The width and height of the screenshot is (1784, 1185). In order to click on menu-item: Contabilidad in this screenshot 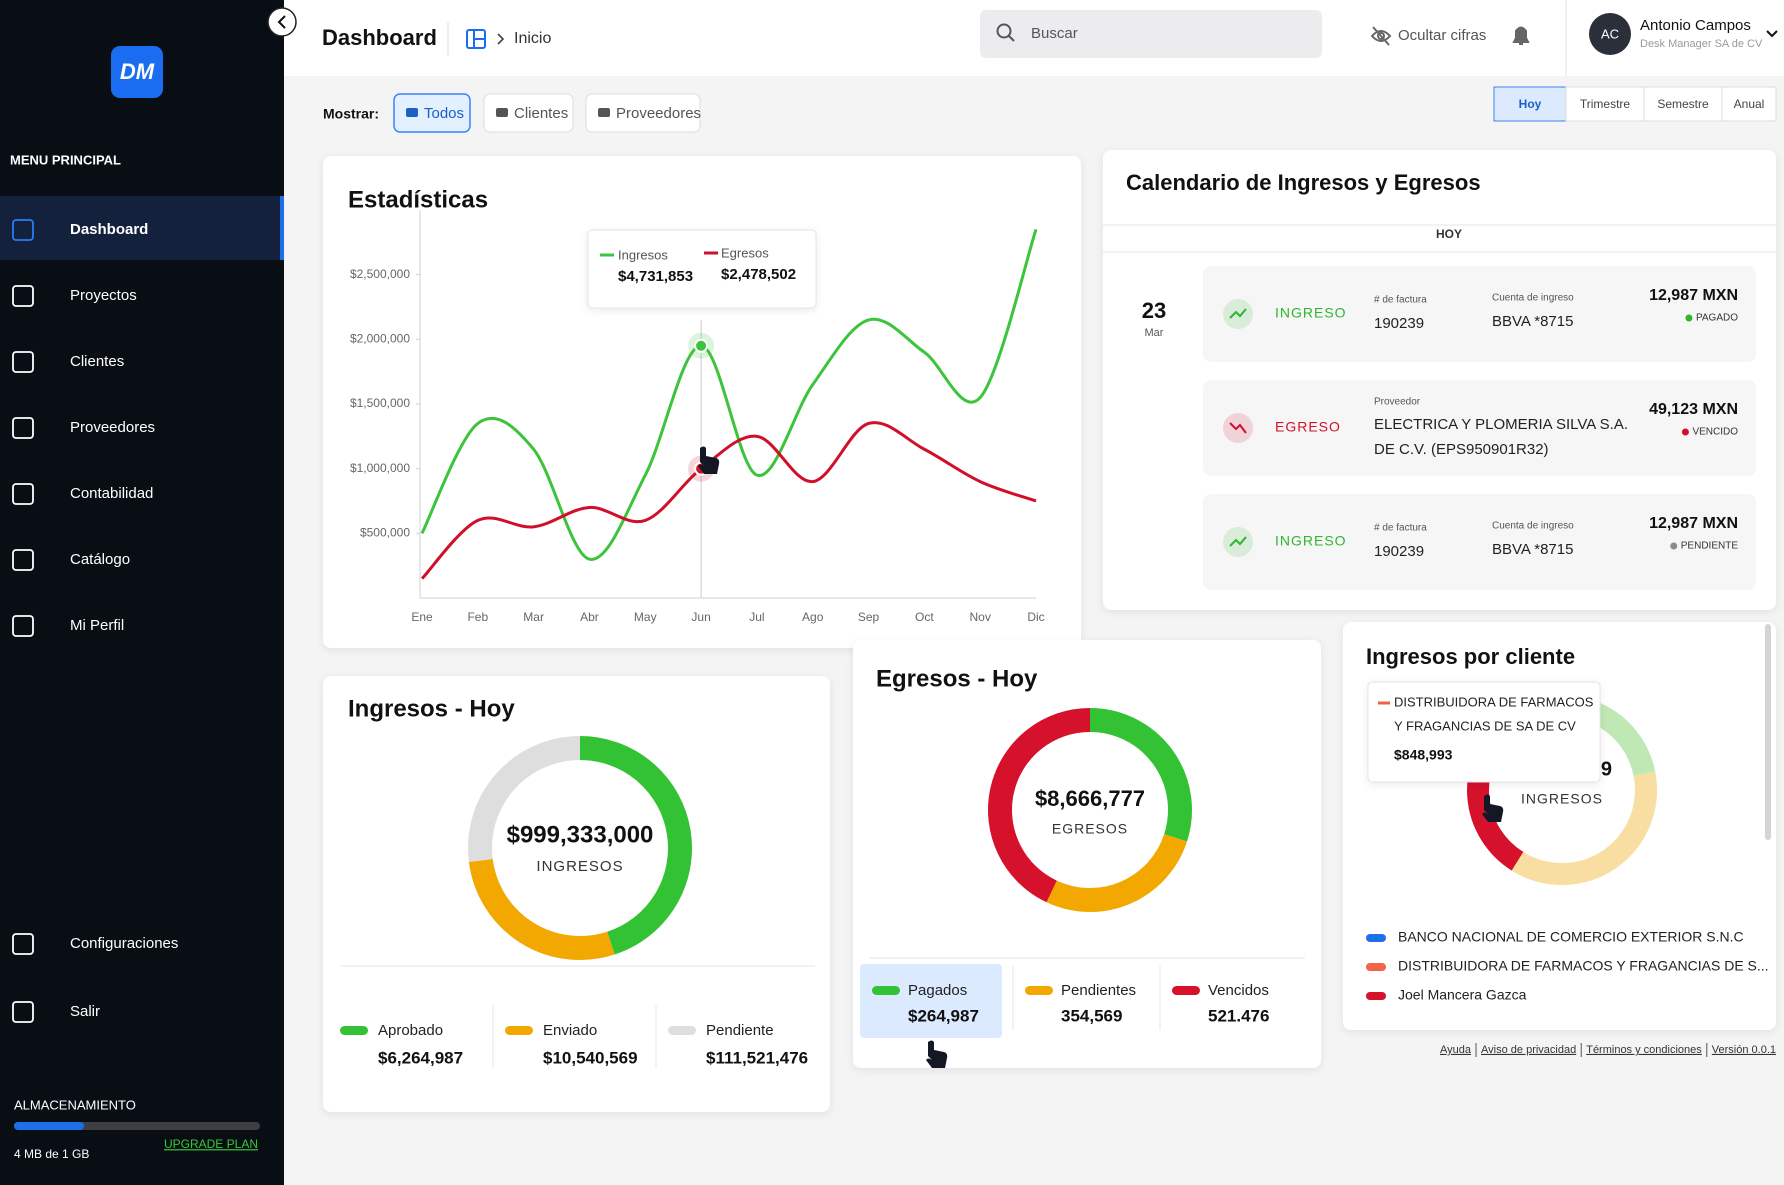, I will do `click(111, 493)`.